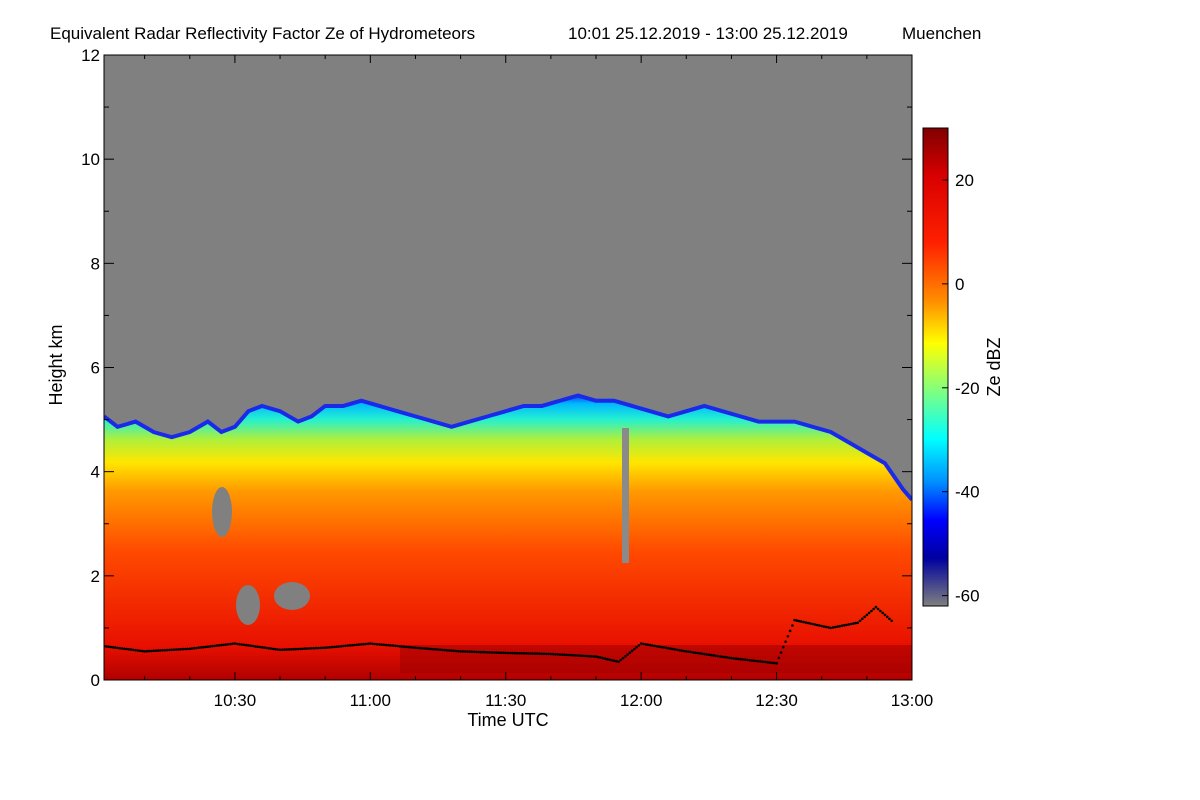 Image resolution: width=1200 pixels, height=800 pixels. I want to click on y-tick-label: 6, so click(95, 368).